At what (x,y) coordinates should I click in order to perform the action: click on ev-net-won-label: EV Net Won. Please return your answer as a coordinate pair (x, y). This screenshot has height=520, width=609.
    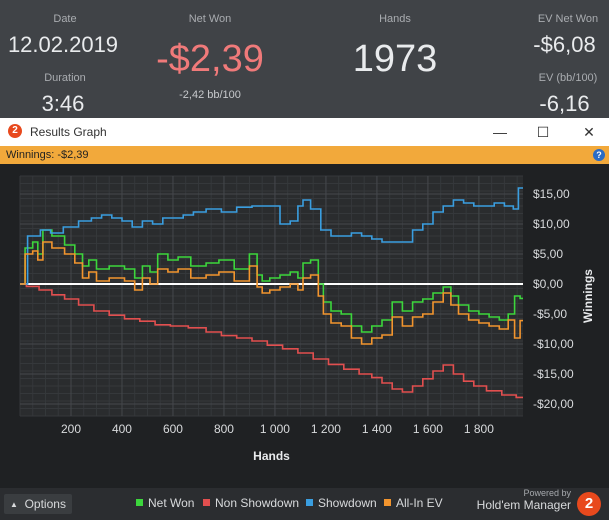
    Looking at the image, I should click on (568, 19).